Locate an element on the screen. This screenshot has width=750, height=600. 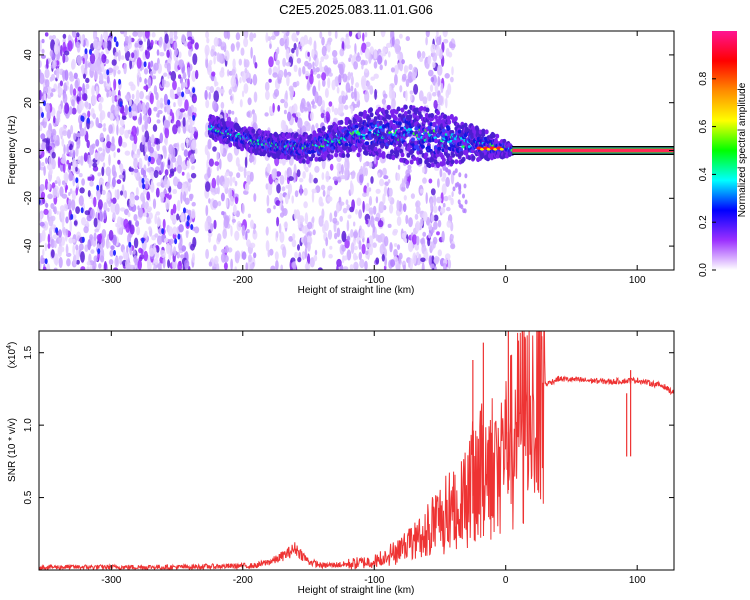
carrier-core is located at coordinates (593, 150).